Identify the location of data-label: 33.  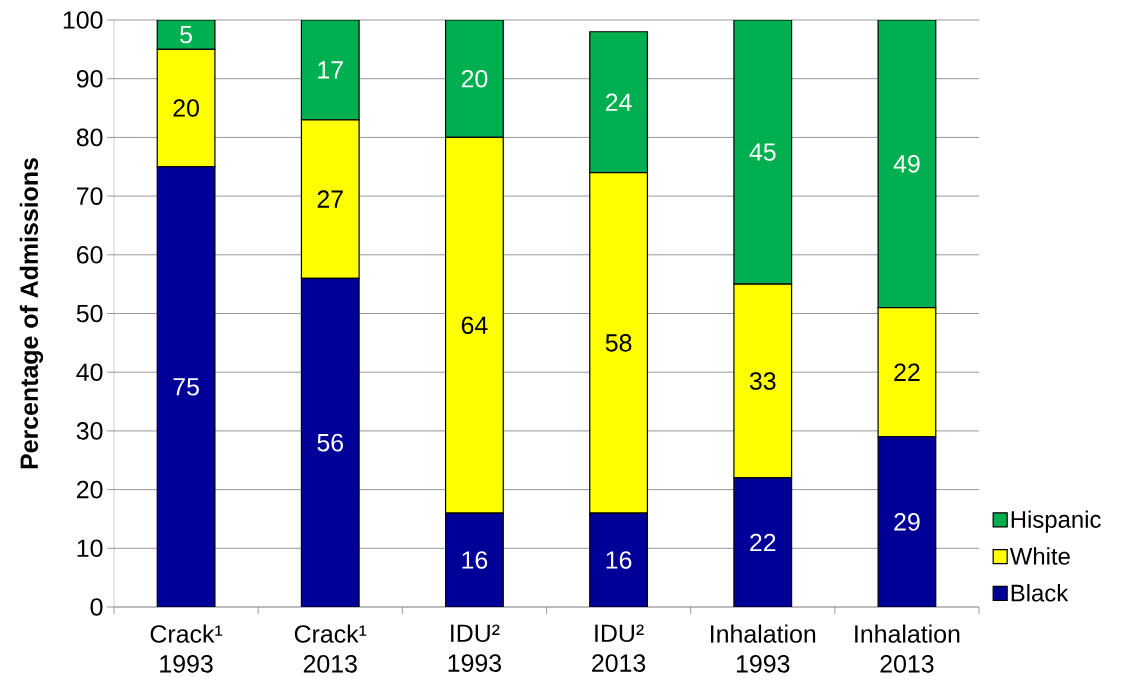
(762, 381).